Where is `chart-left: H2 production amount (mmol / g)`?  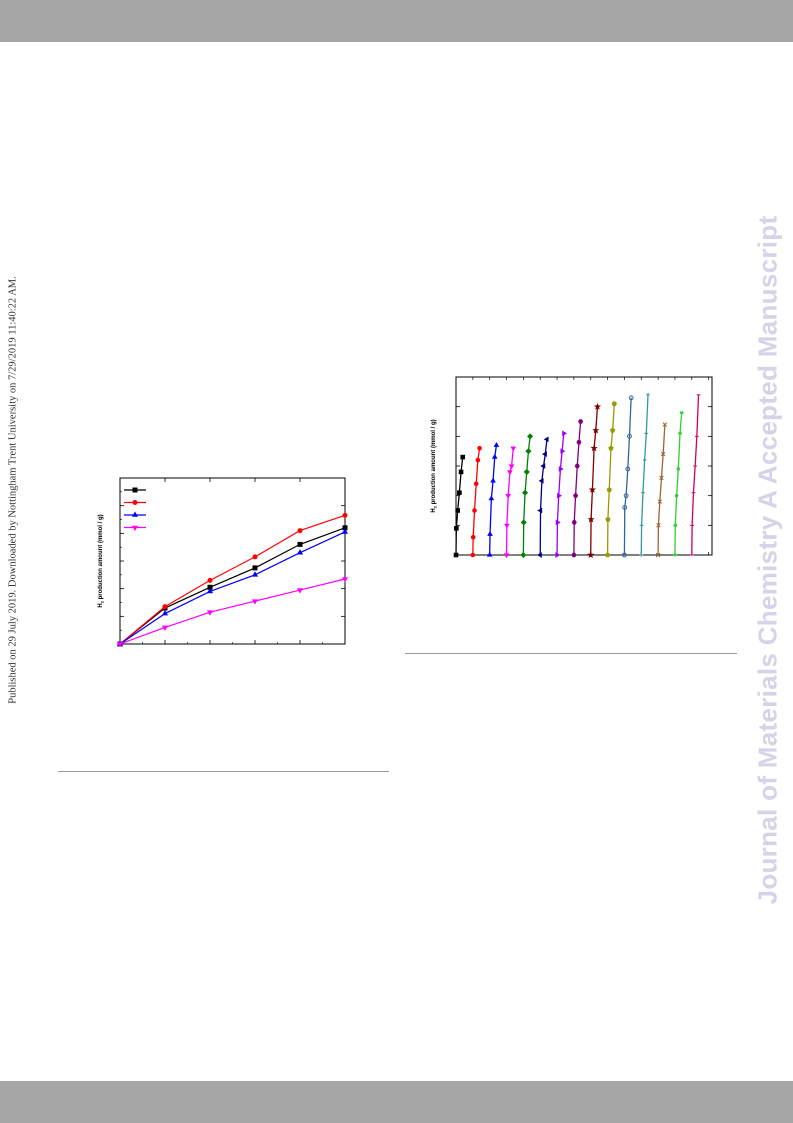
chart-left: H2 production amount (mmol / g) is located at coordinates (223, 562).